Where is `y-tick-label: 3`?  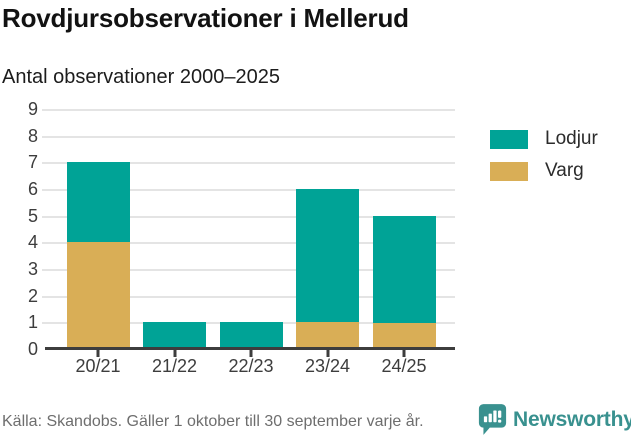
y-tick-label: 3 is located at coordinates (32, 269).